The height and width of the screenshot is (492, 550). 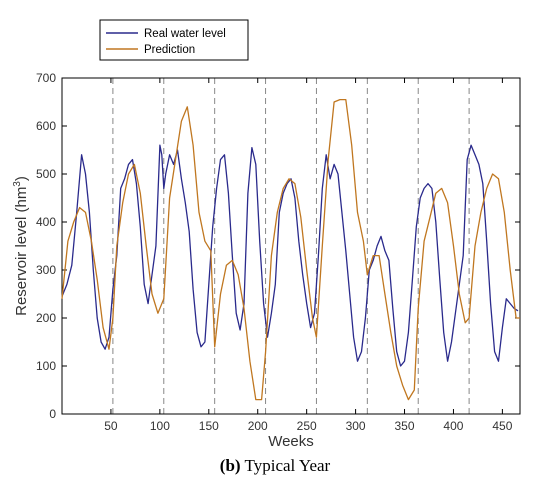 I want to click on x-tick-label: 400, so click(x=453, y=426).